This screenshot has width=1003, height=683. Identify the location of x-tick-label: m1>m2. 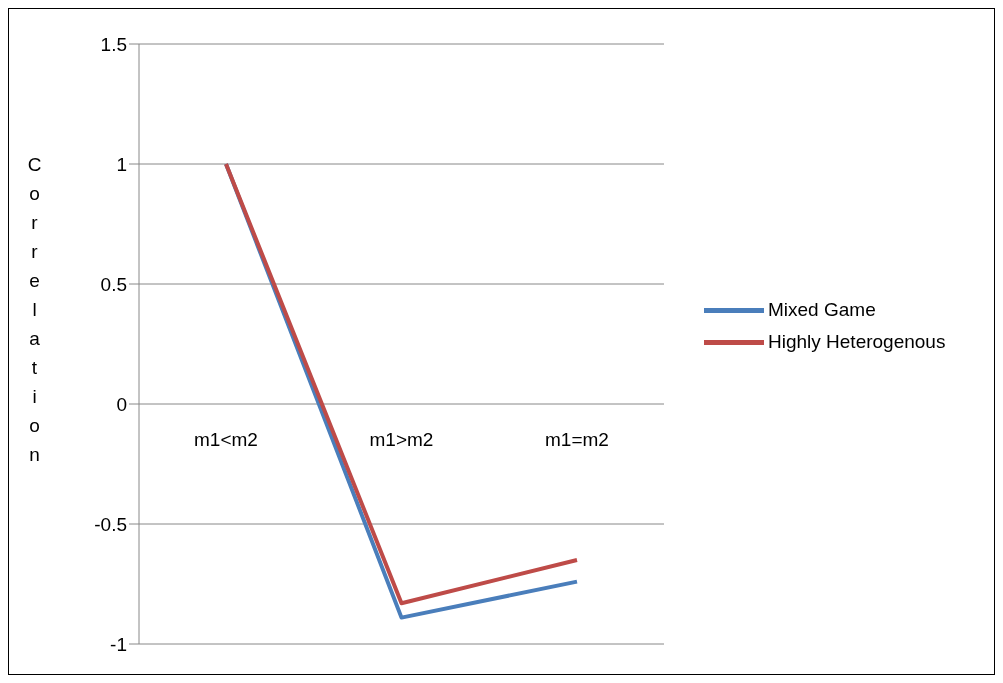
(401, 439).